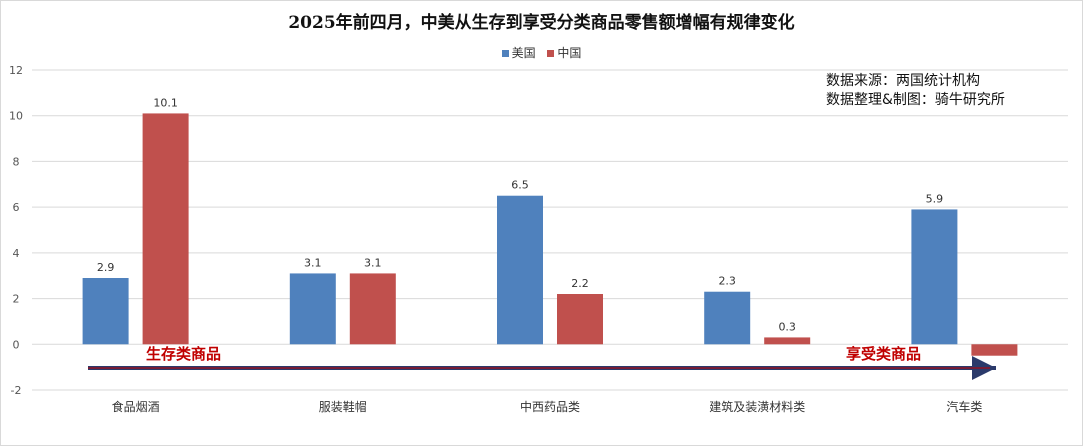  I want to click on data-label: 2.2, so click(580, 283).